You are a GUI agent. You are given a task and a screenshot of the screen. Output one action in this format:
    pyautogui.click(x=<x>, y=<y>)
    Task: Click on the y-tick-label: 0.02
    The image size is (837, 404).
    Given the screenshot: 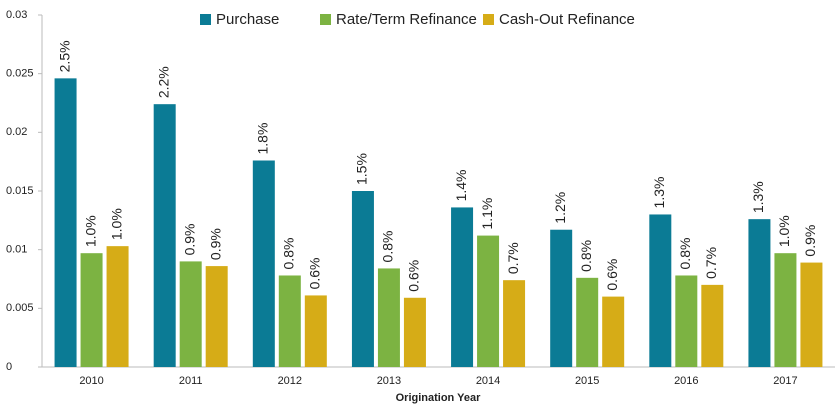 What is the action you would take?
    pyautogui.click(x=16, y=132)
    